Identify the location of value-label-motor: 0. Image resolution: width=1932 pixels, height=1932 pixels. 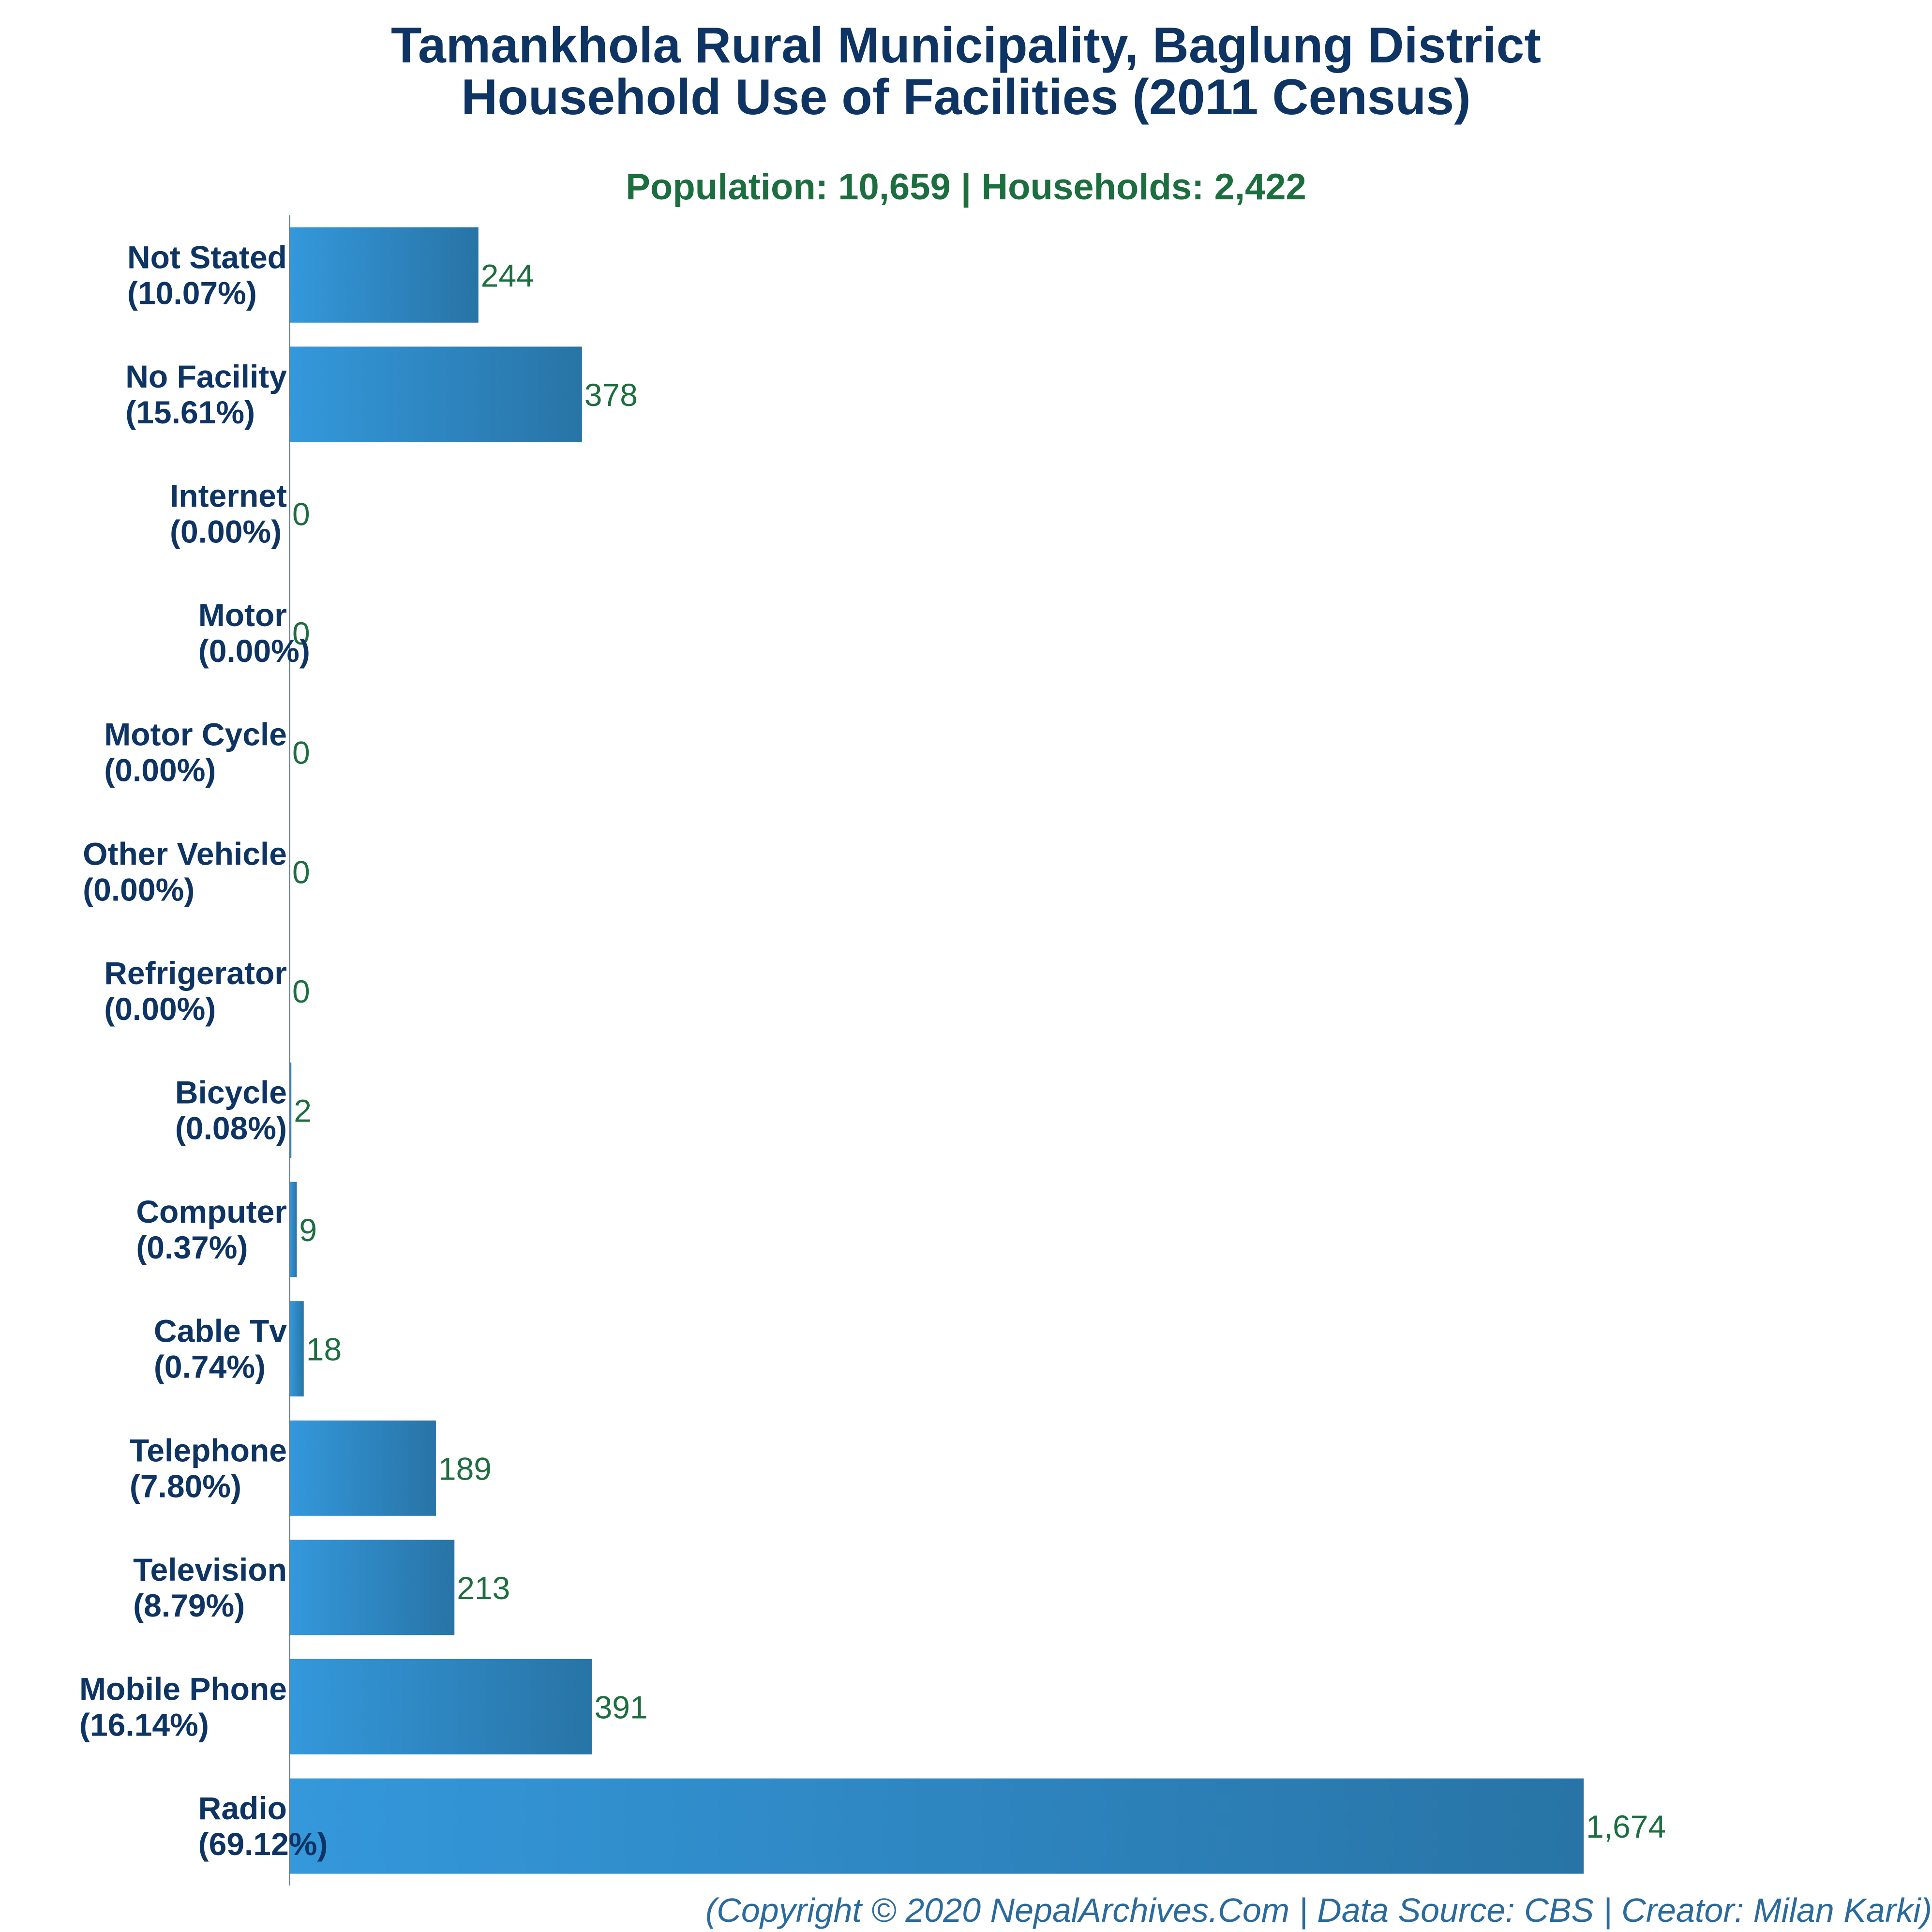
(301, 633).